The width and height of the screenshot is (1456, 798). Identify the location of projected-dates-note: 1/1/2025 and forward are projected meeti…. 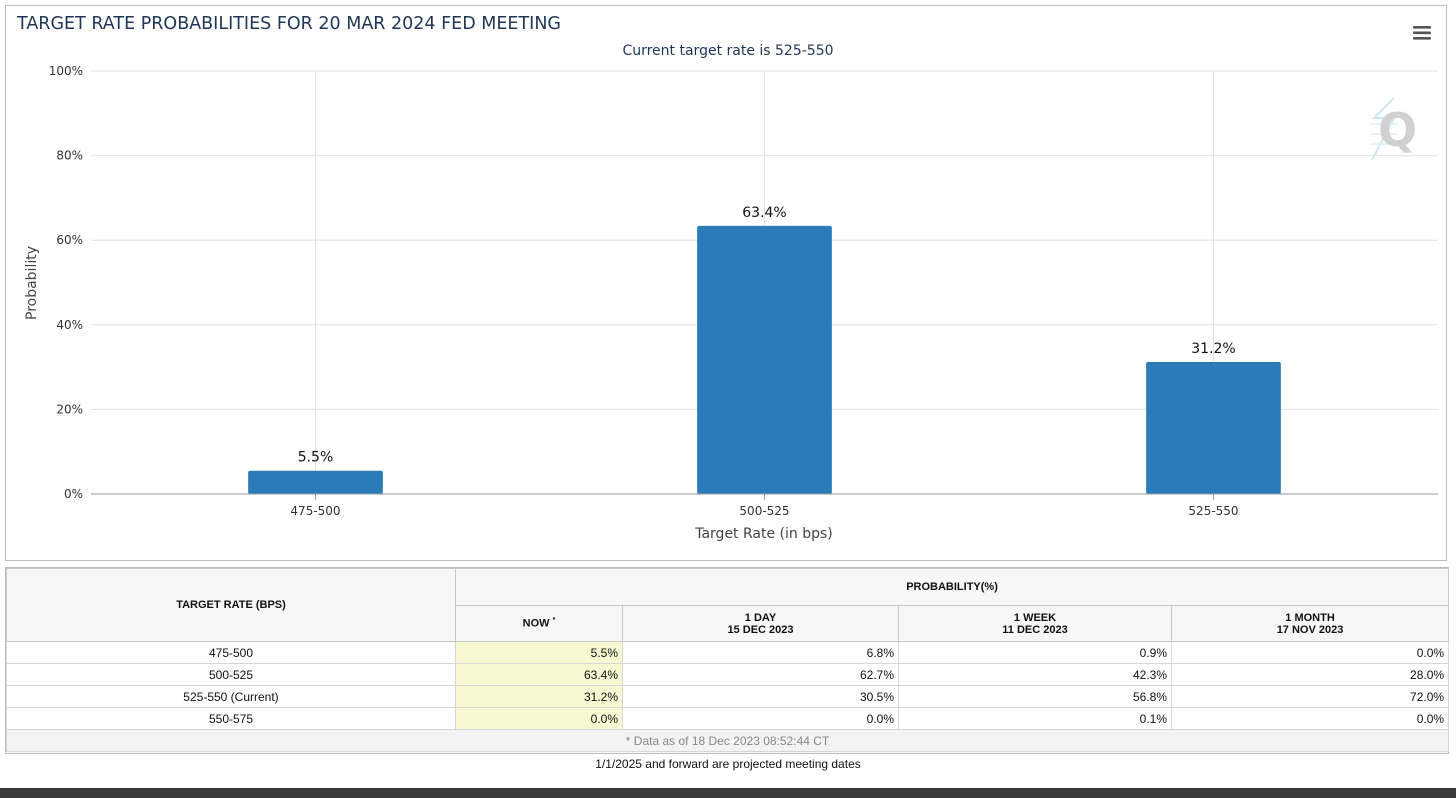
(728, 764).